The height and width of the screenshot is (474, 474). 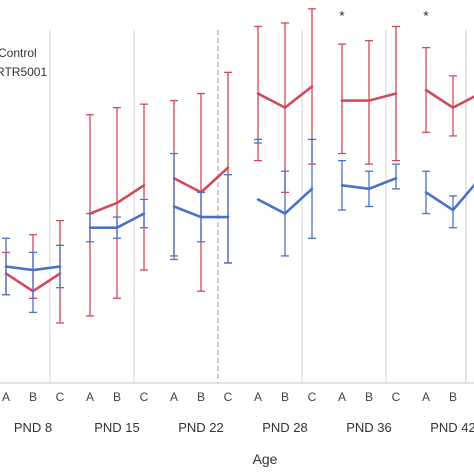 What do you see at coordinates (33, 427) in the screenshot?
I see `group-label: PND 8` at bounding box center [33, 427].